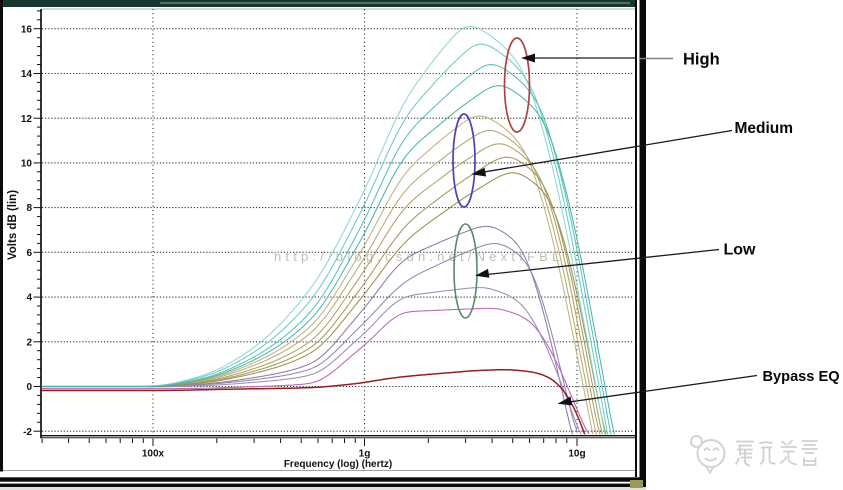  I want to click on svg-text: http://blog.csdn.net/NexttFBL, so click(418, 256).